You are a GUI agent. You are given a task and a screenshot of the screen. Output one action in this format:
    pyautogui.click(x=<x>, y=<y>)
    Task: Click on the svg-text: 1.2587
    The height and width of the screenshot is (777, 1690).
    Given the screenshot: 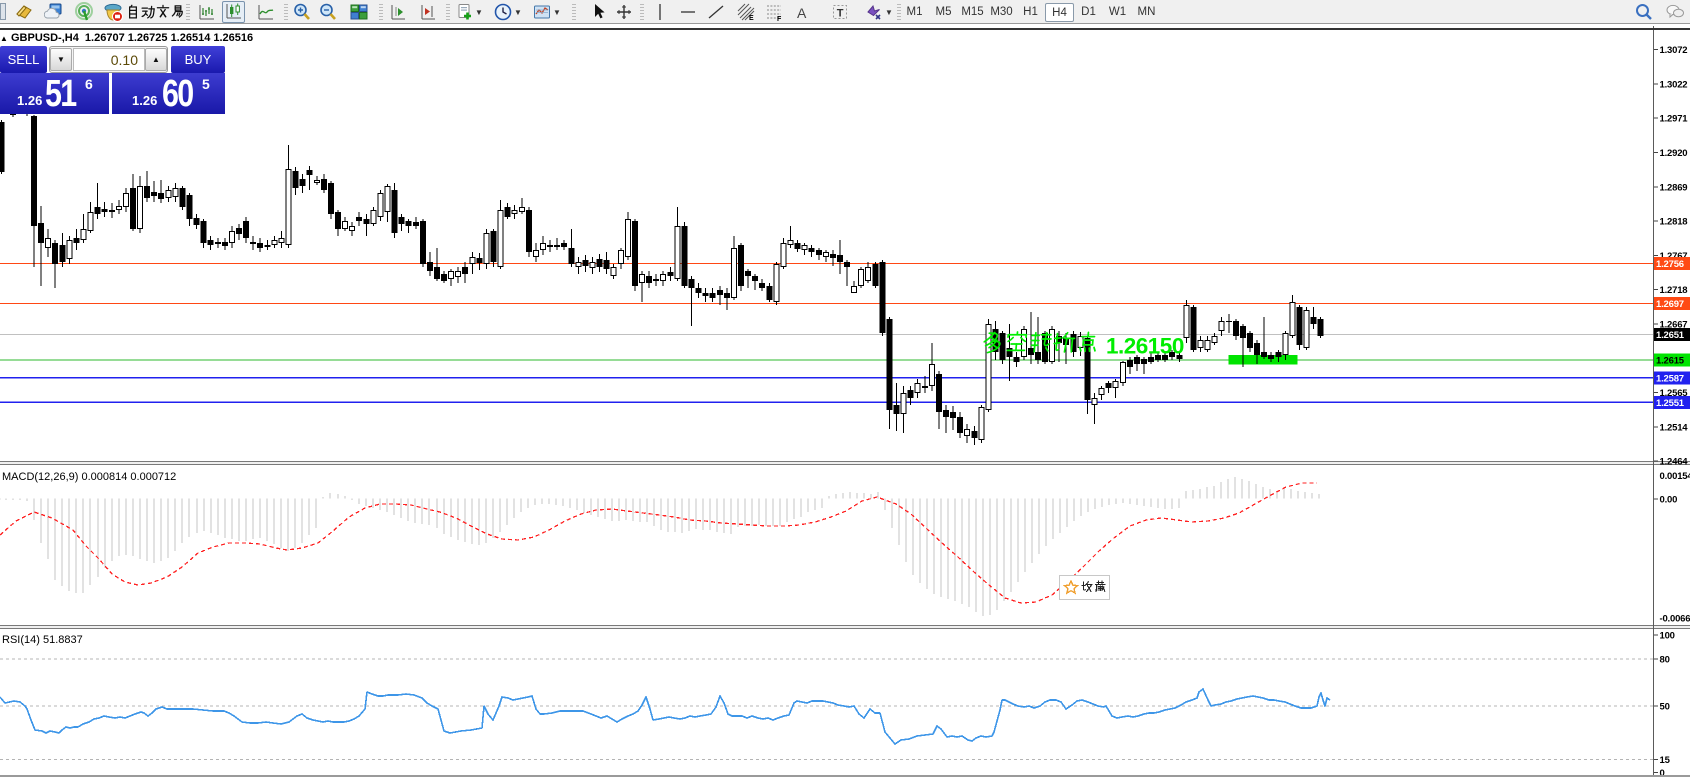 What is the action you would take?
    pyautogui.click(x=1670, y=378)
    